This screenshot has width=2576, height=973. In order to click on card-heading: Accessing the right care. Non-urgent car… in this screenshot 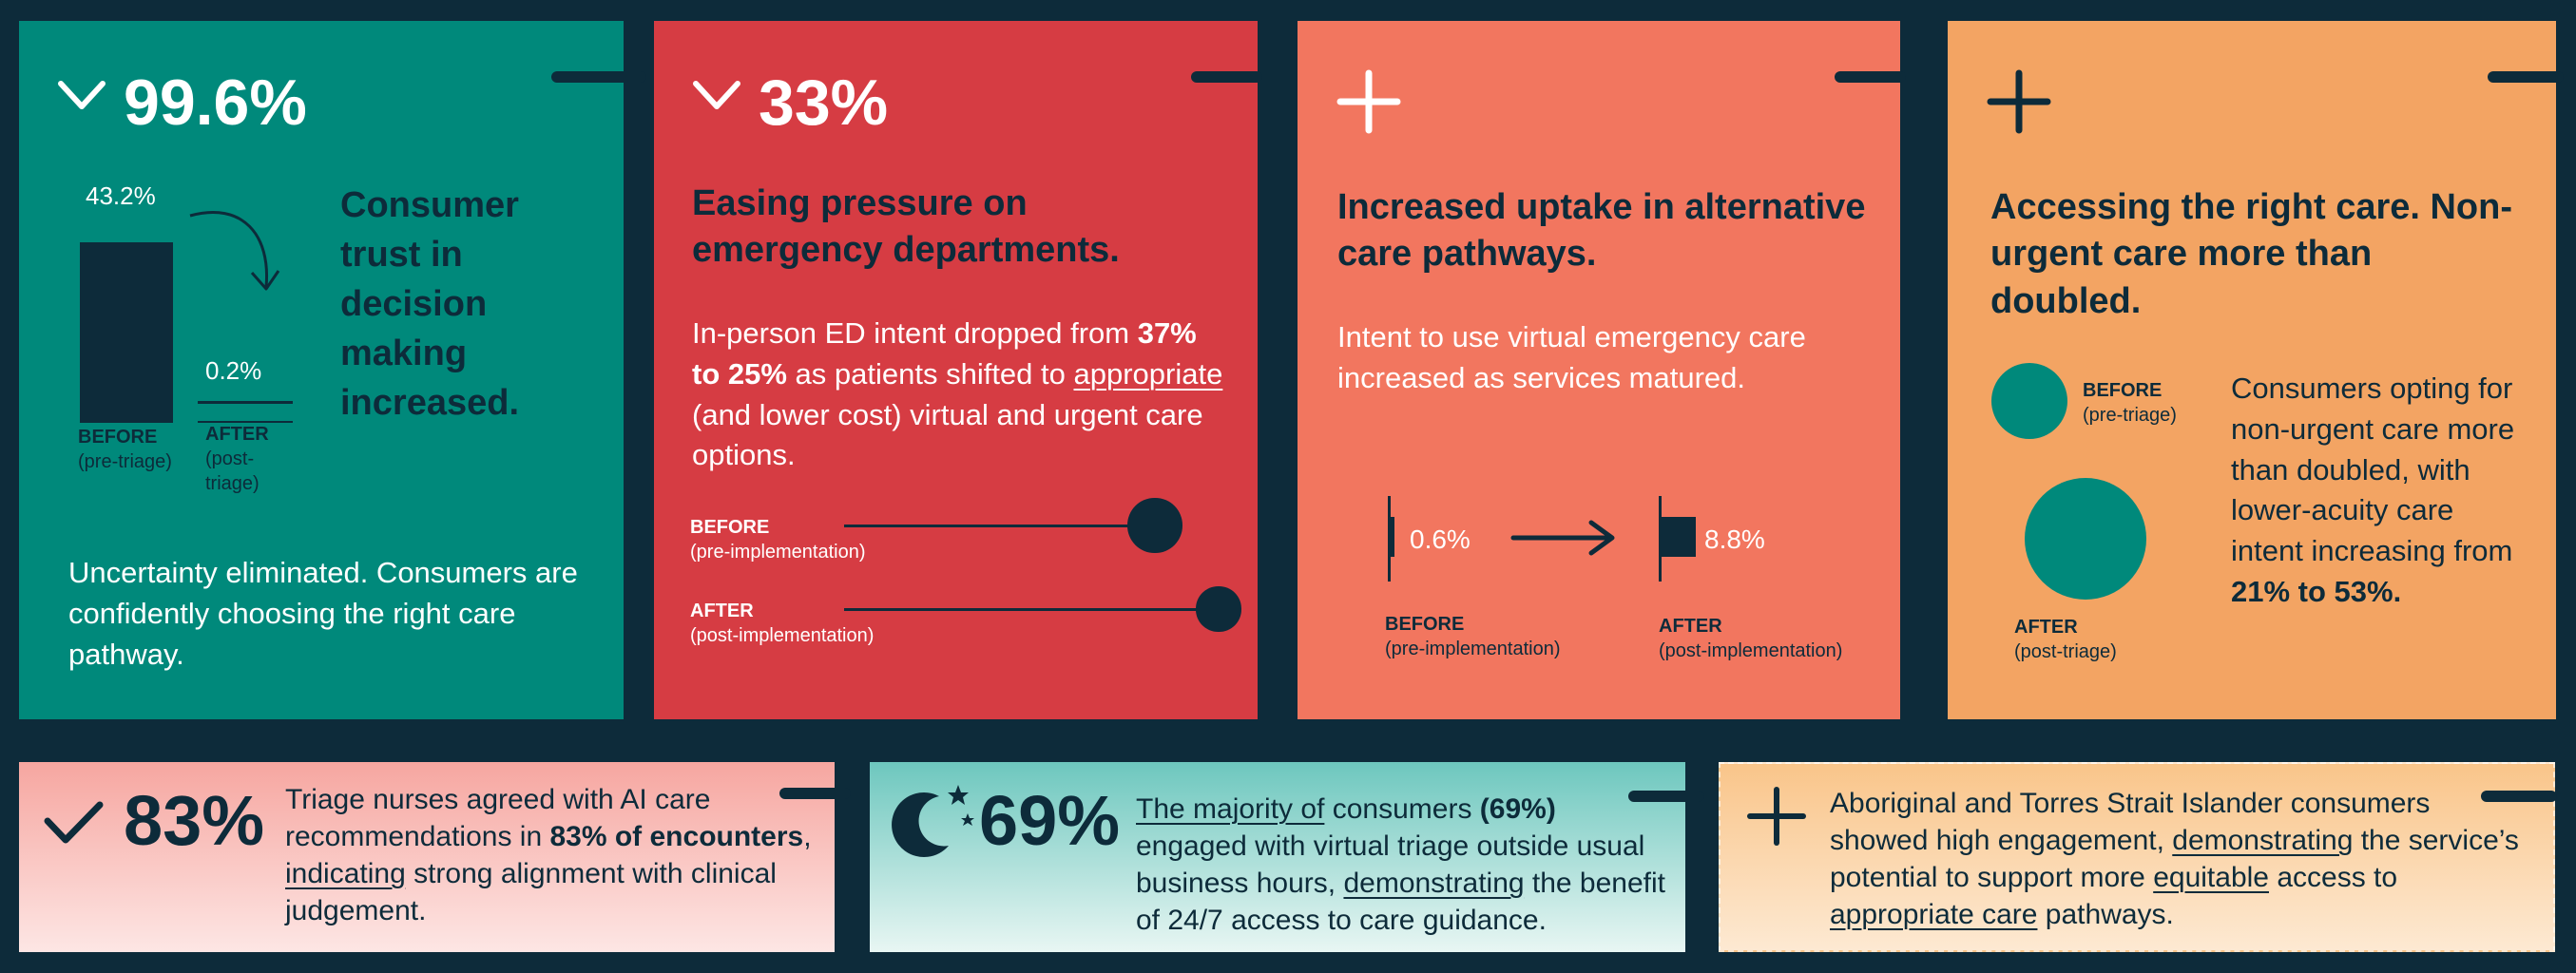, I will do `click(2251, 254)`.